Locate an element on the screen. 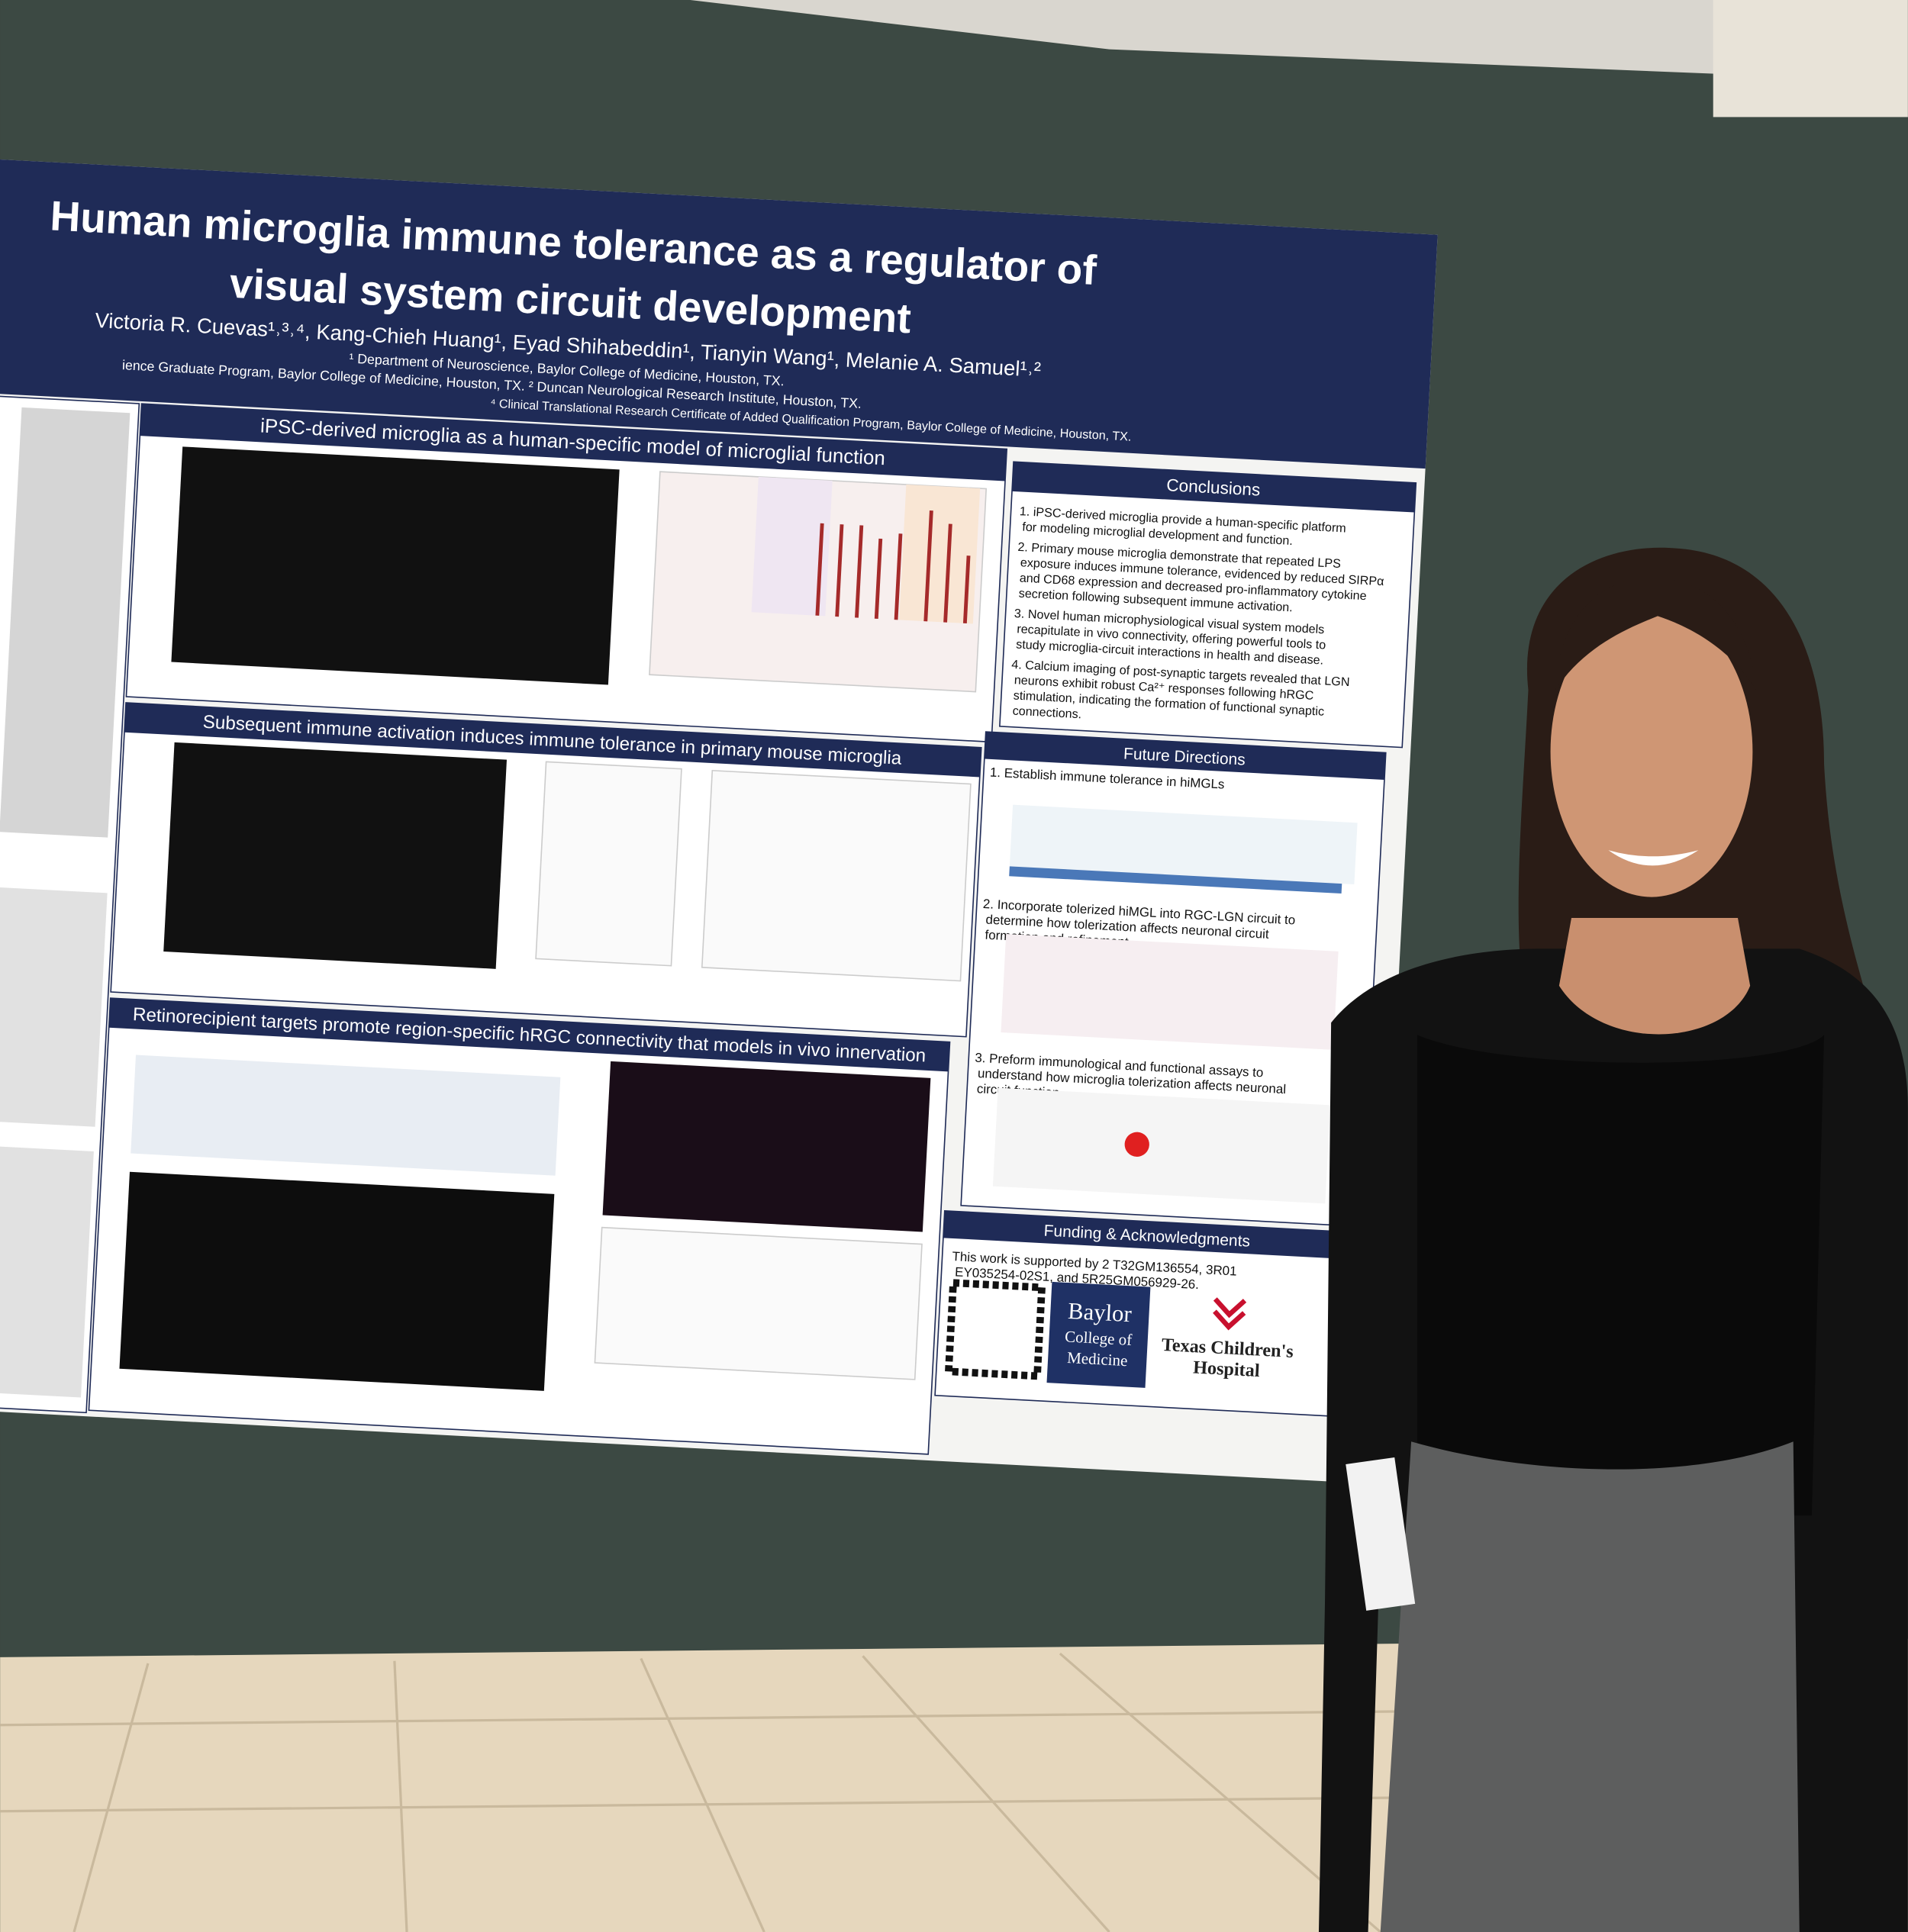 This screenshot has height=1932, width=1908. future-diagrams is located at coordinates (1175, 1004).